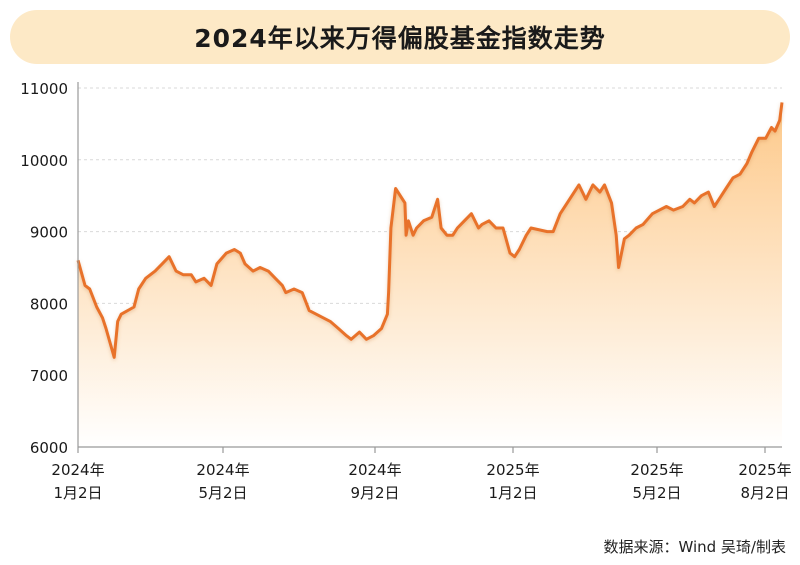 This screenshot has height=565, width=800. What do you see at coordinates (49, 233) in the screenshot?
I see `y-tick-label: 9000` at bounding box center [49, 233].